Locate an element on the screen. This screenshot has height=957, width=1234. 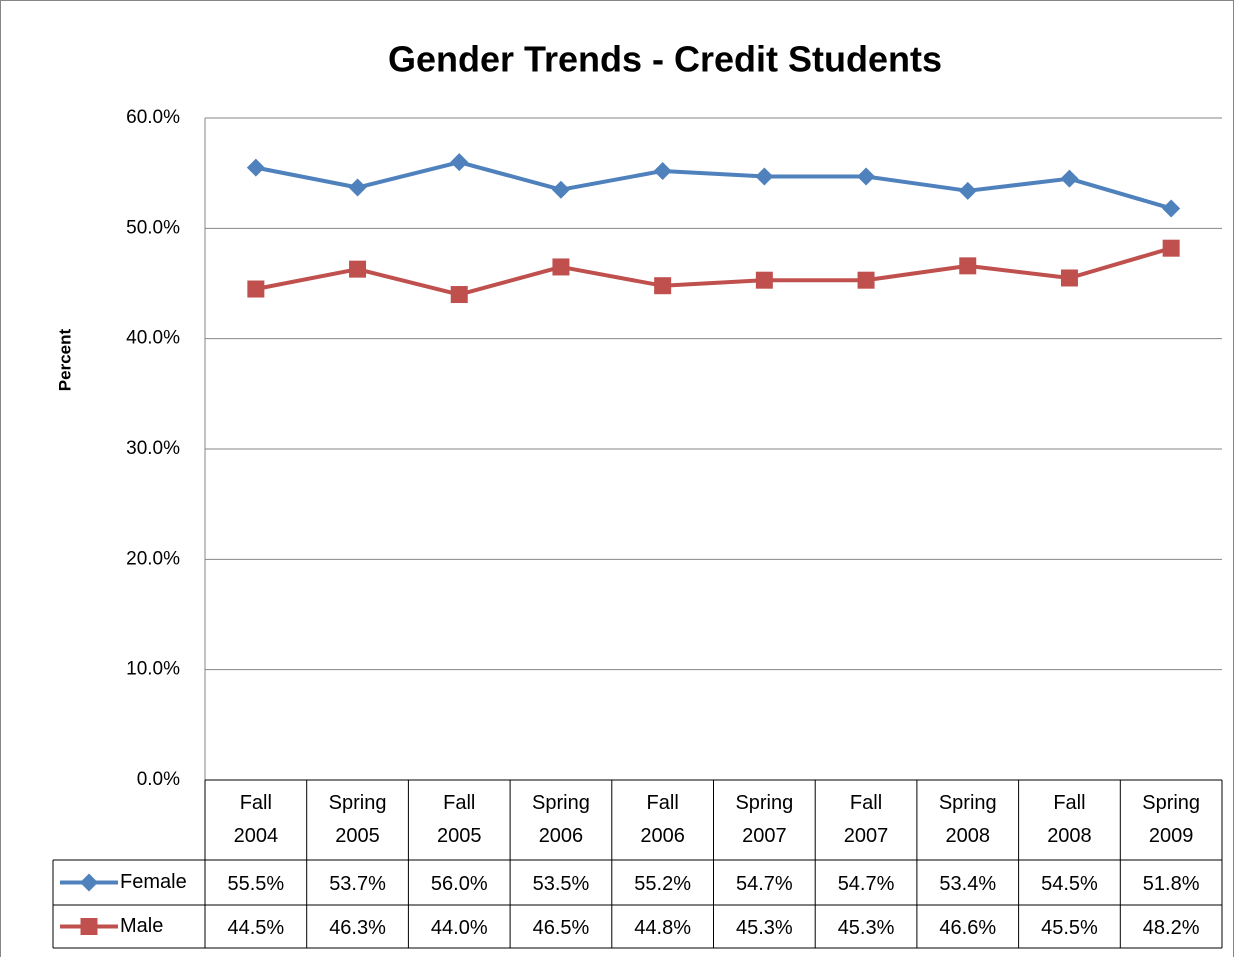
x-tick-label: Fall 2008 is located at coordinates (1069, 819).